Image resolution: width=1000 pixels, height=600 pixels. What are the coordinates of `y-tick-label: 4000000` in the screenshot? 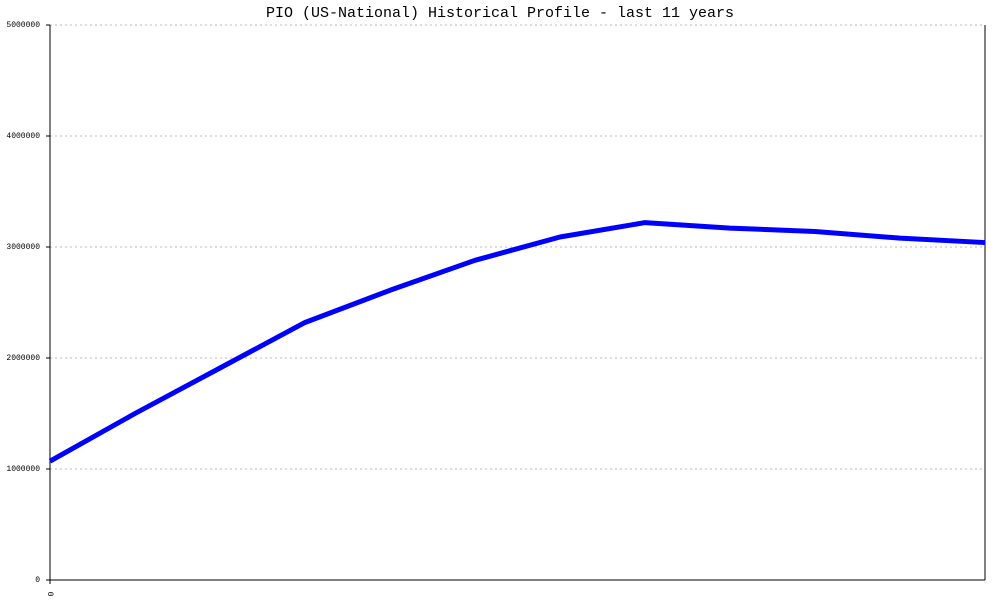 It's located at (23, 136).